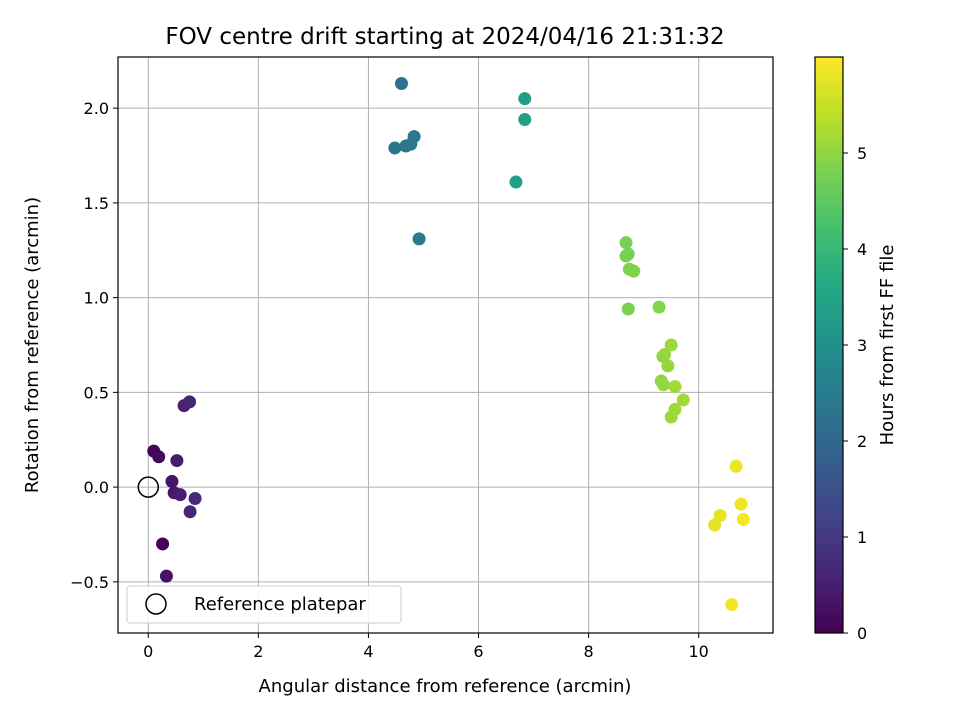 The height and width of the screenshot is (720, 960). What do you see at coordinates (699, 651) in the screenshot?
I see `x-tick-label: 10` at bounding box center [699, 651].